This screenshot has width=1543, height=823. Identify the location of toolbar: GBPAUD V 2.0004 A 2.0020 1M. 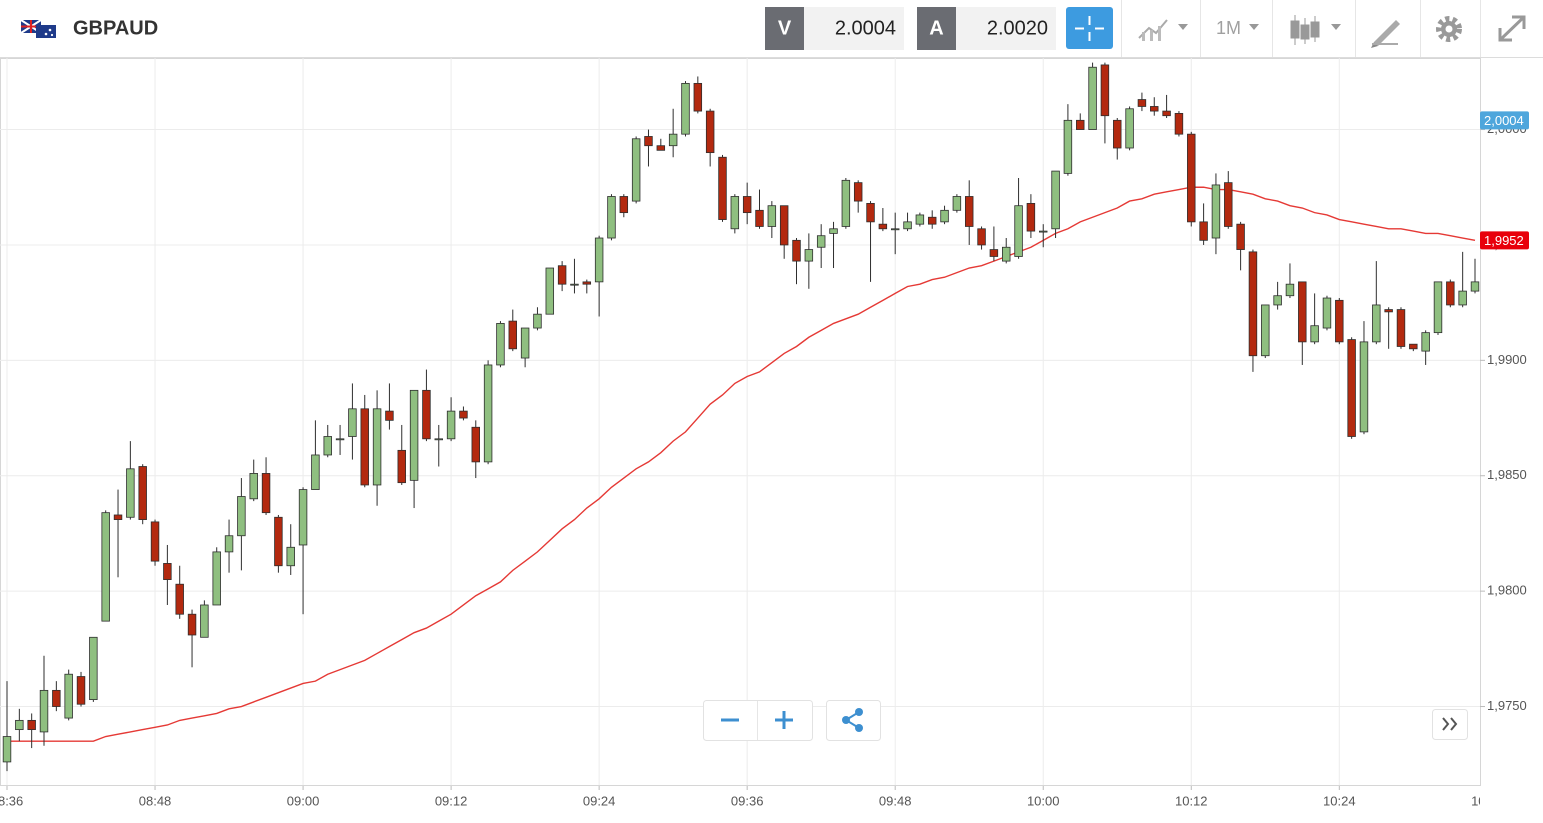
(771, 29).